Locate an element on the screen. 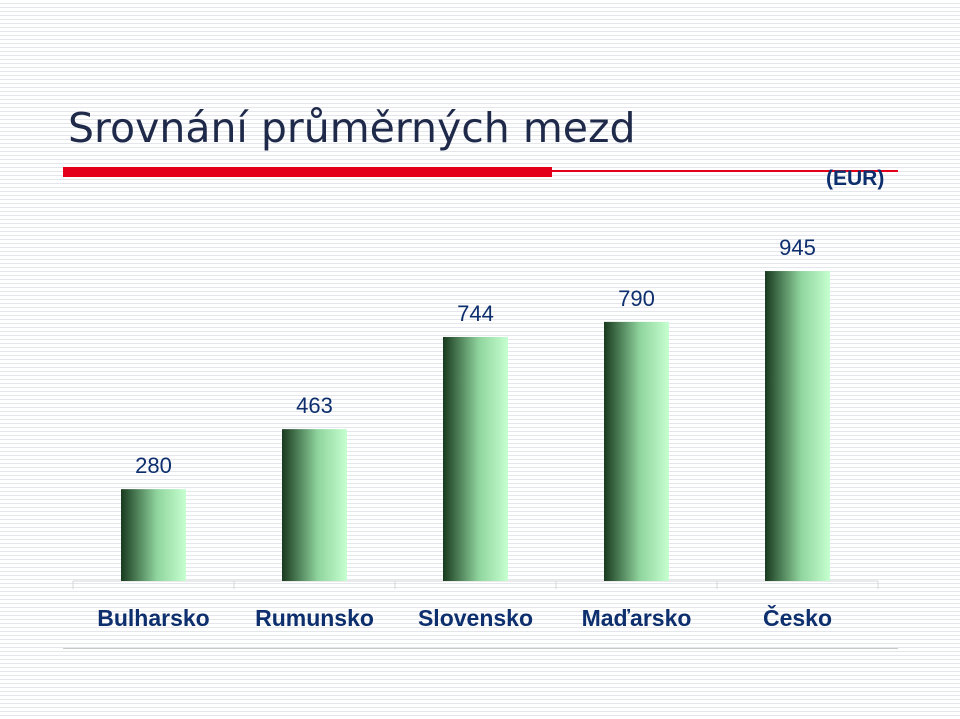  category-label: Slovensko is located at coordinates (475, 618).